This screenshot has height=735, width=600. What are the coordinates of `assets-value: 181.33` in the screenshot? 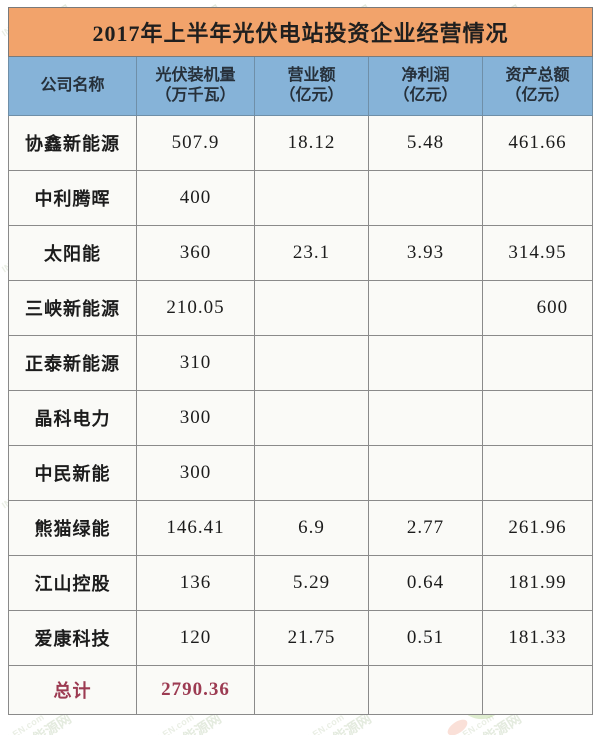 It's located at (537, 638).